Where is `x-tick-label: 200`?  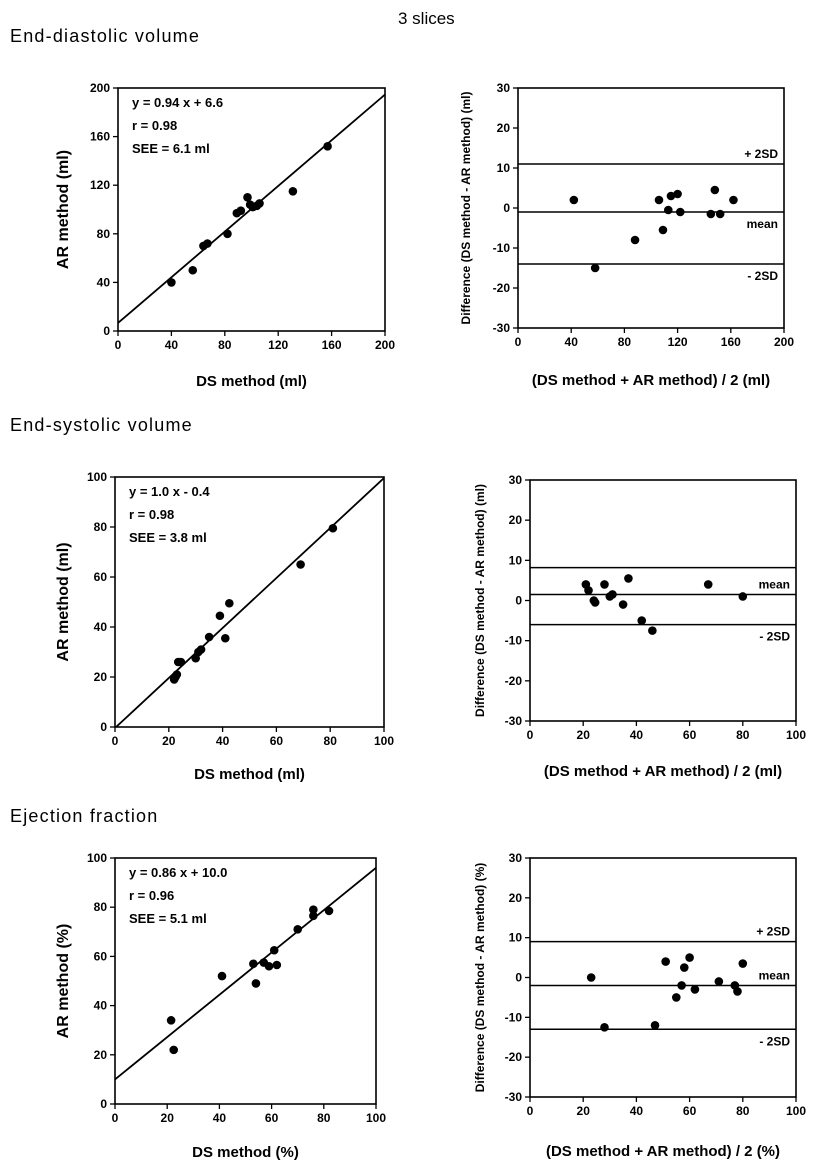
x-tick-label: 200 is located at coordinates (385, 345).